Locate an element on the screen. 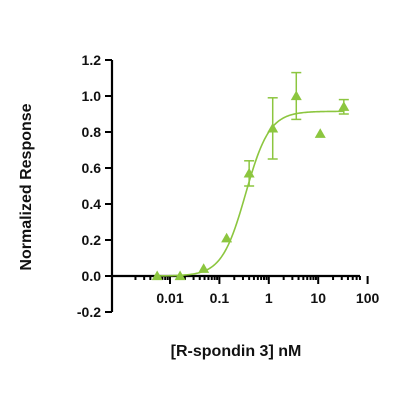  y-tick-label: 1.0 is located at coordinates (92, 96).